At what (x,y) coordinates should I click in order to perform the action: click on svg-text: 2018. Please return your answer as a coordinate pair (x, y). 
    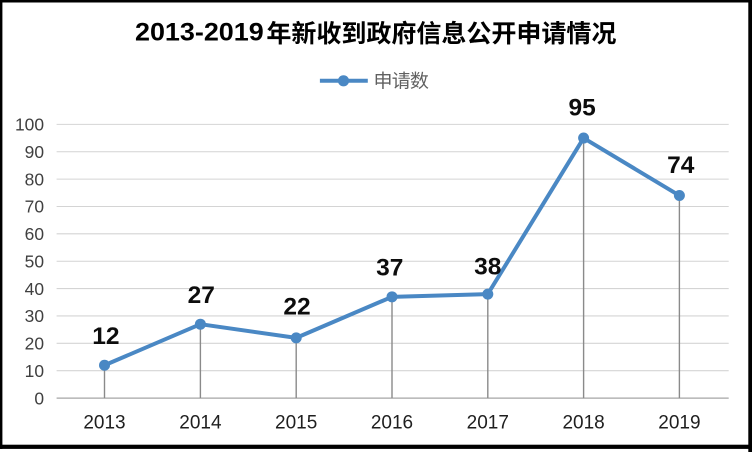
    Looking at the image, I should click on (583, 423).